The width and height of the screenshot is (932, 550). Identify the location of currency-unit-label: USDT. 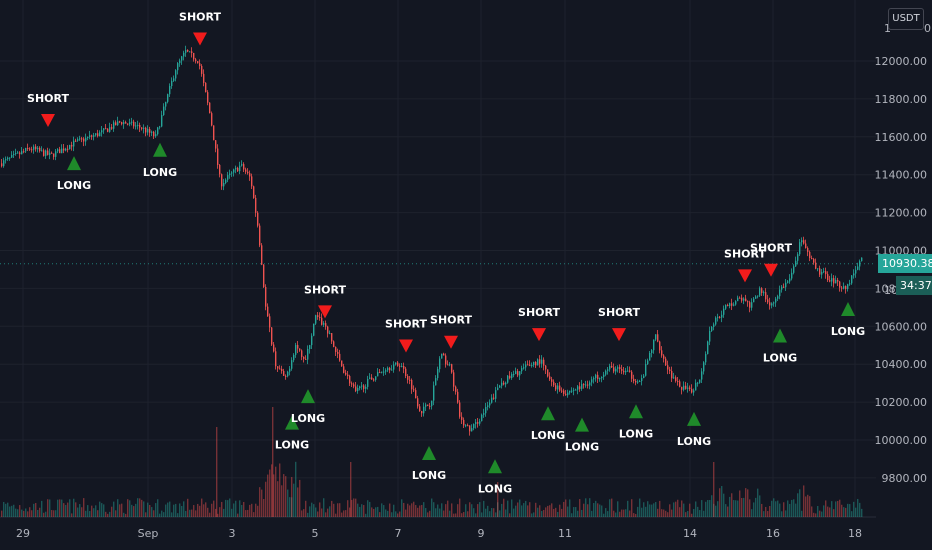
(906, 19).